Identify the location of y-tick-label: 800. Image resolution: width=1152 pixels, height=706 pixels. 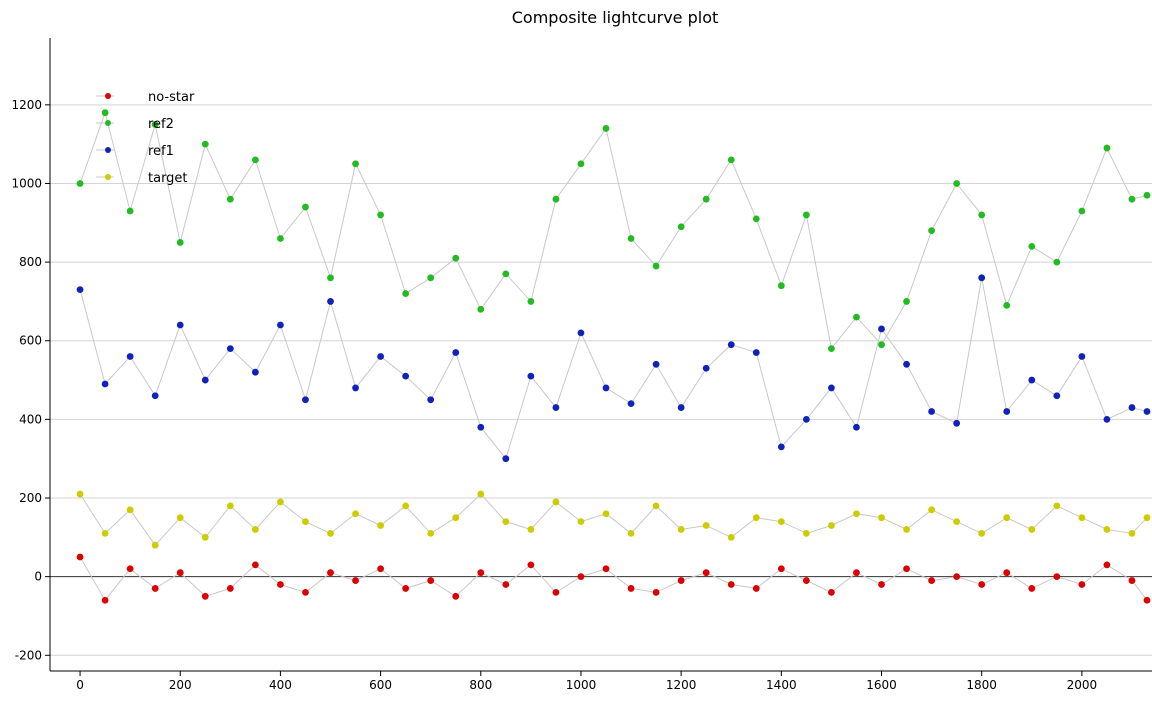
(30, 262).